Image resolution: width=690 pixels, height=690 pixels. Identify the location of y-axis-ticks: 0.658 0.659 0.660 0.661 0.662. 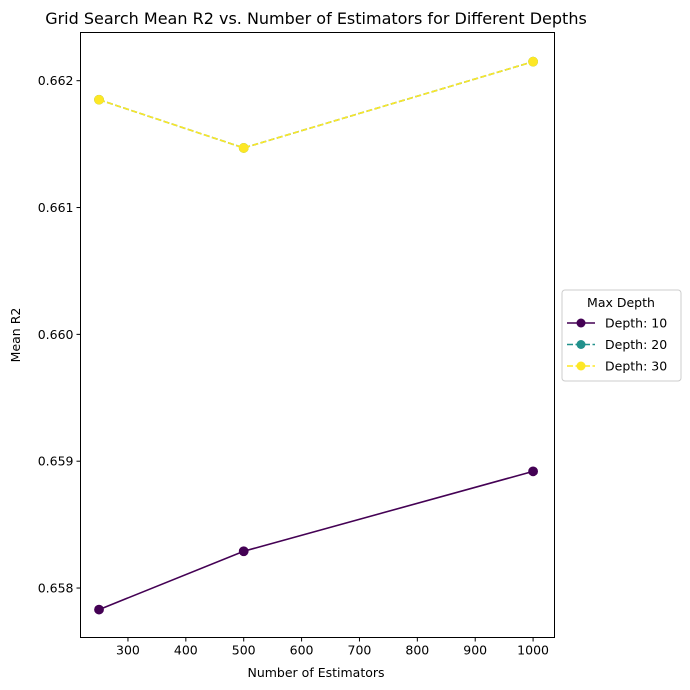
(59, 334).